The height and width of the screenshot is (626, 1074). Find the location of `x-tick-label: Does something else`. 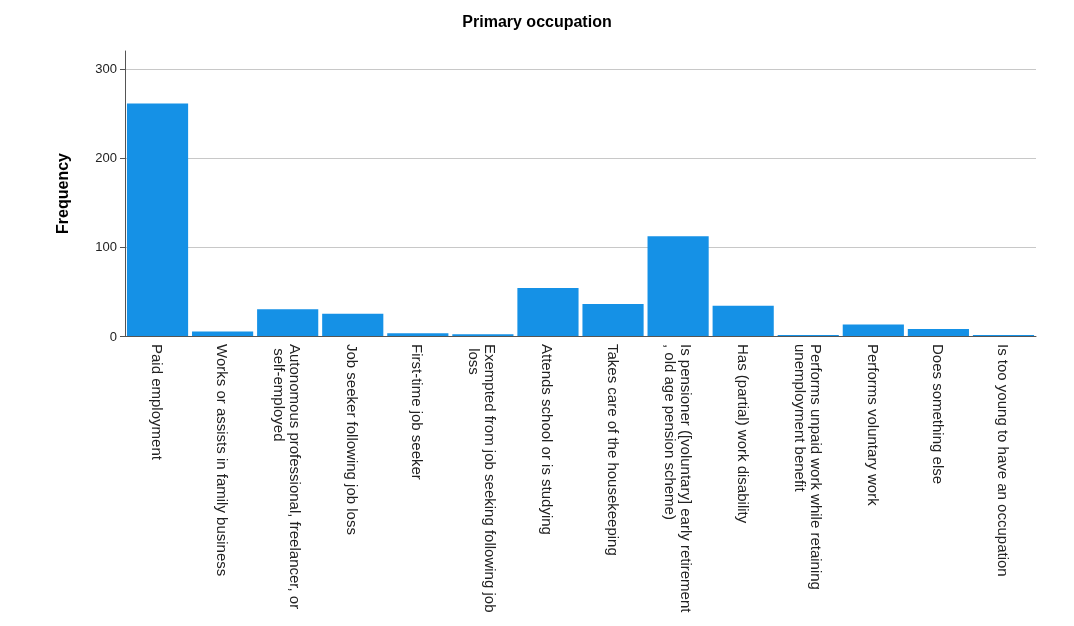

x-tick-label: Does something else is located at coordinates (938, 414).